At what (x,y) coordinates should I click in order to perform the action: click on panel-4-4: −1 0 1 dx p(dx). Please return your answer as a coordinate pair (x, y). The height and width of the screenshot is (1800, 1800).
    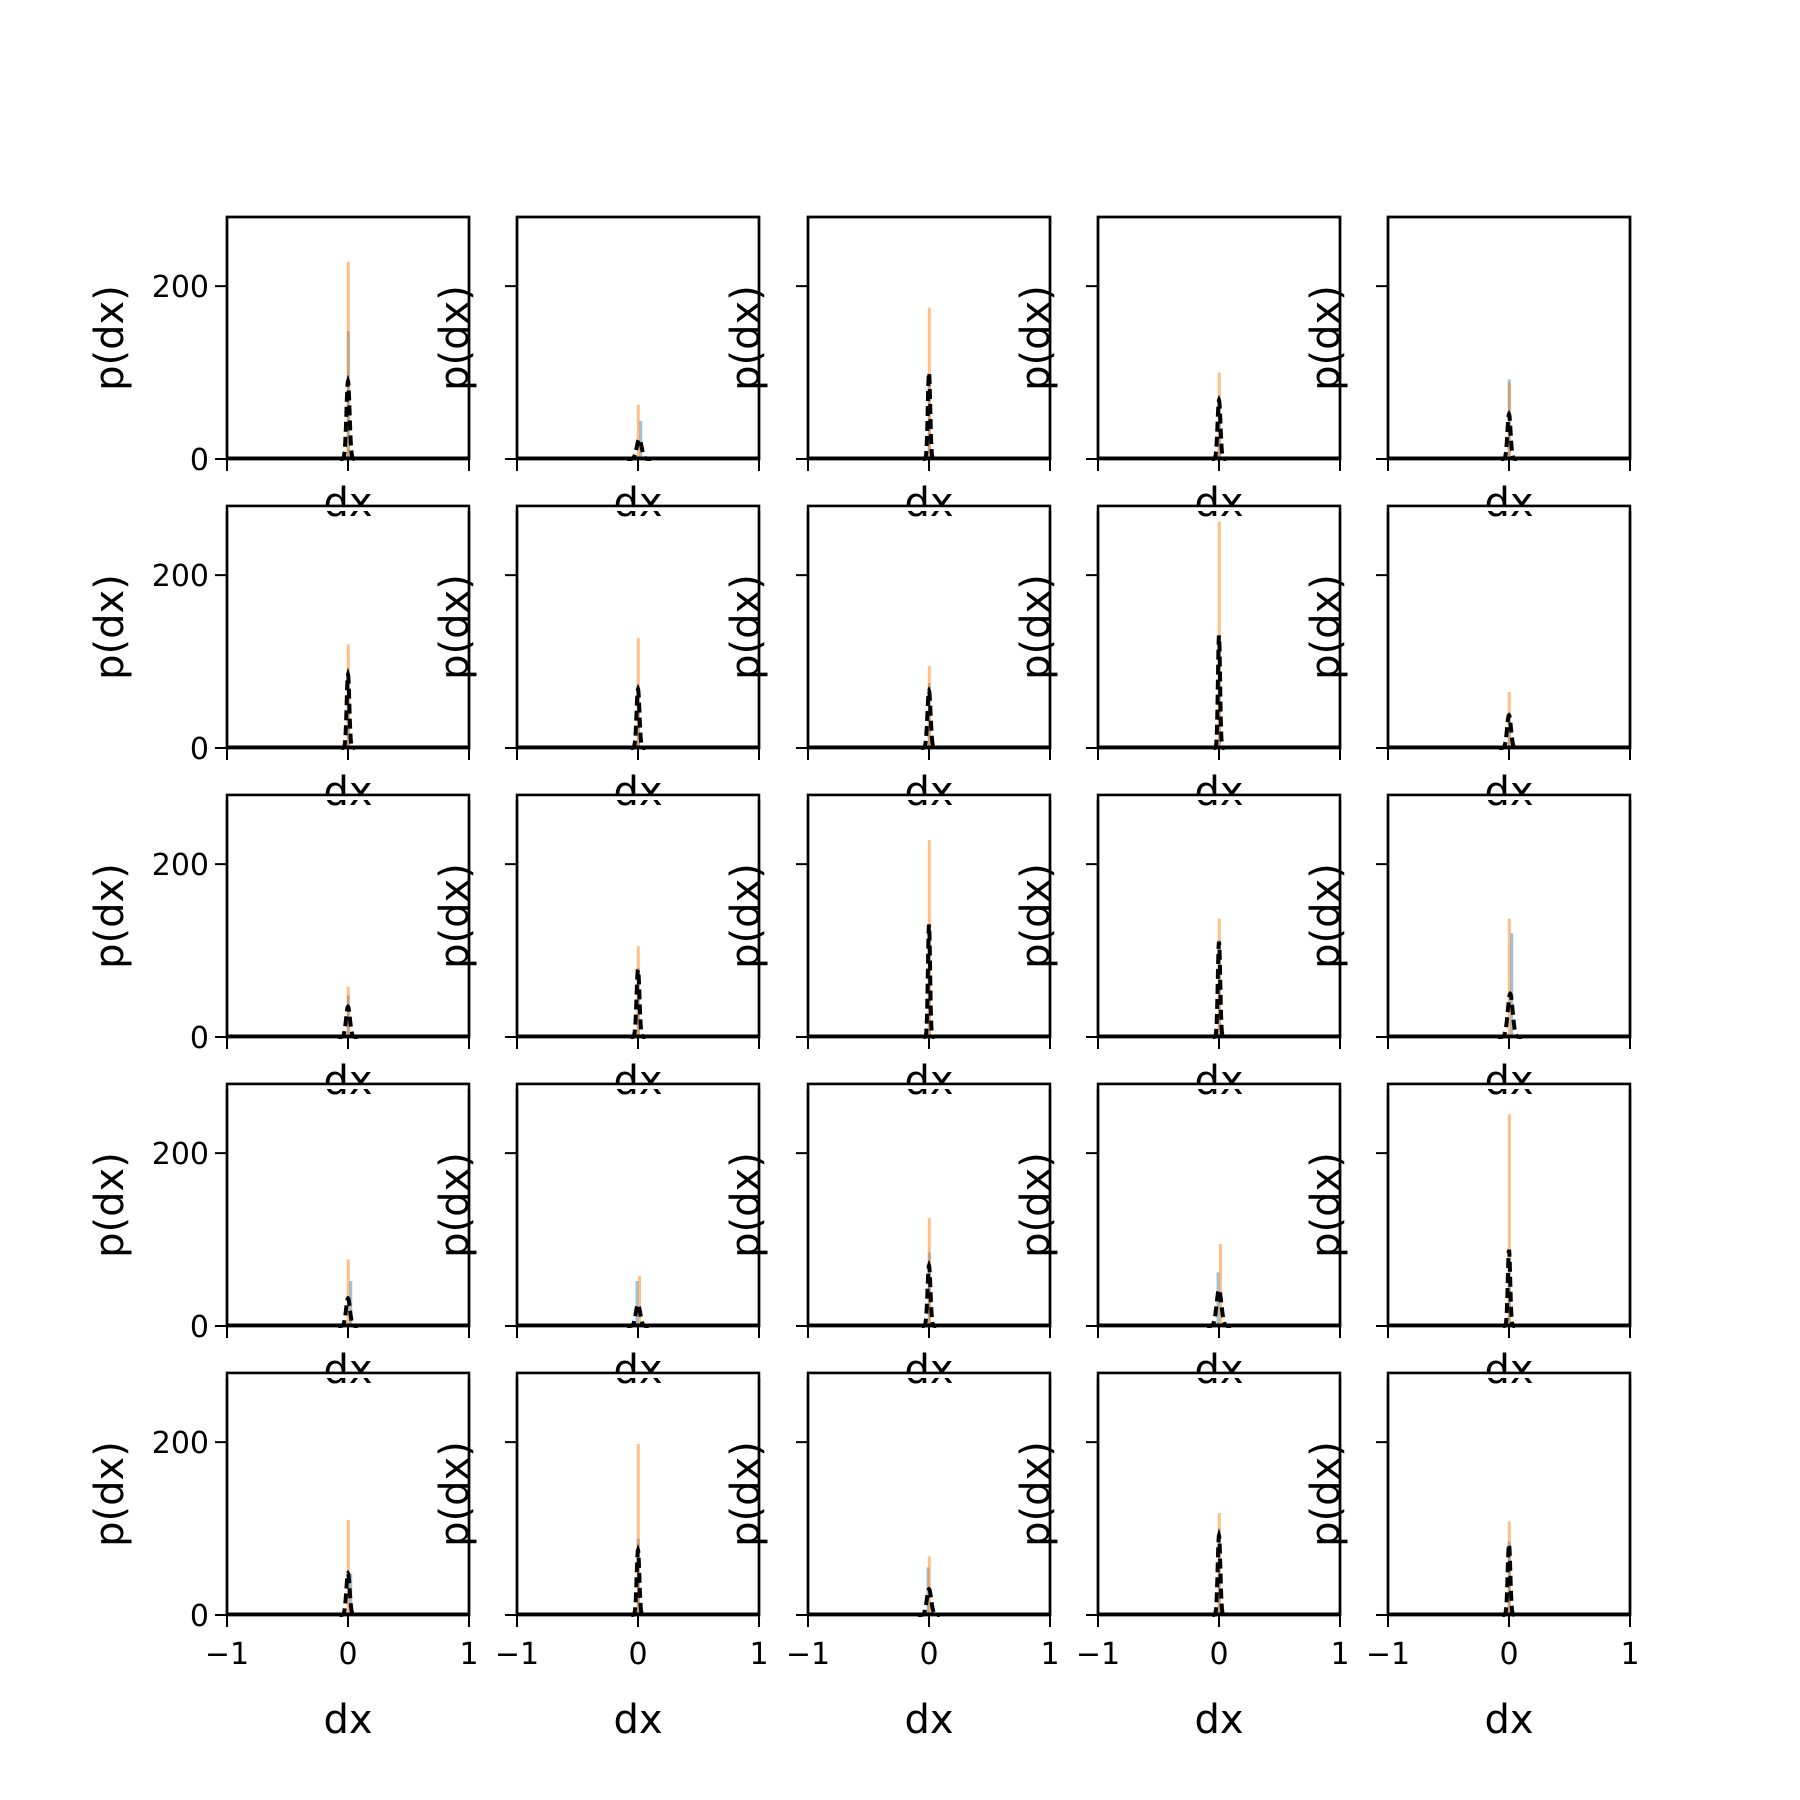
    Looking at the image, I should click on (1471, 1557).